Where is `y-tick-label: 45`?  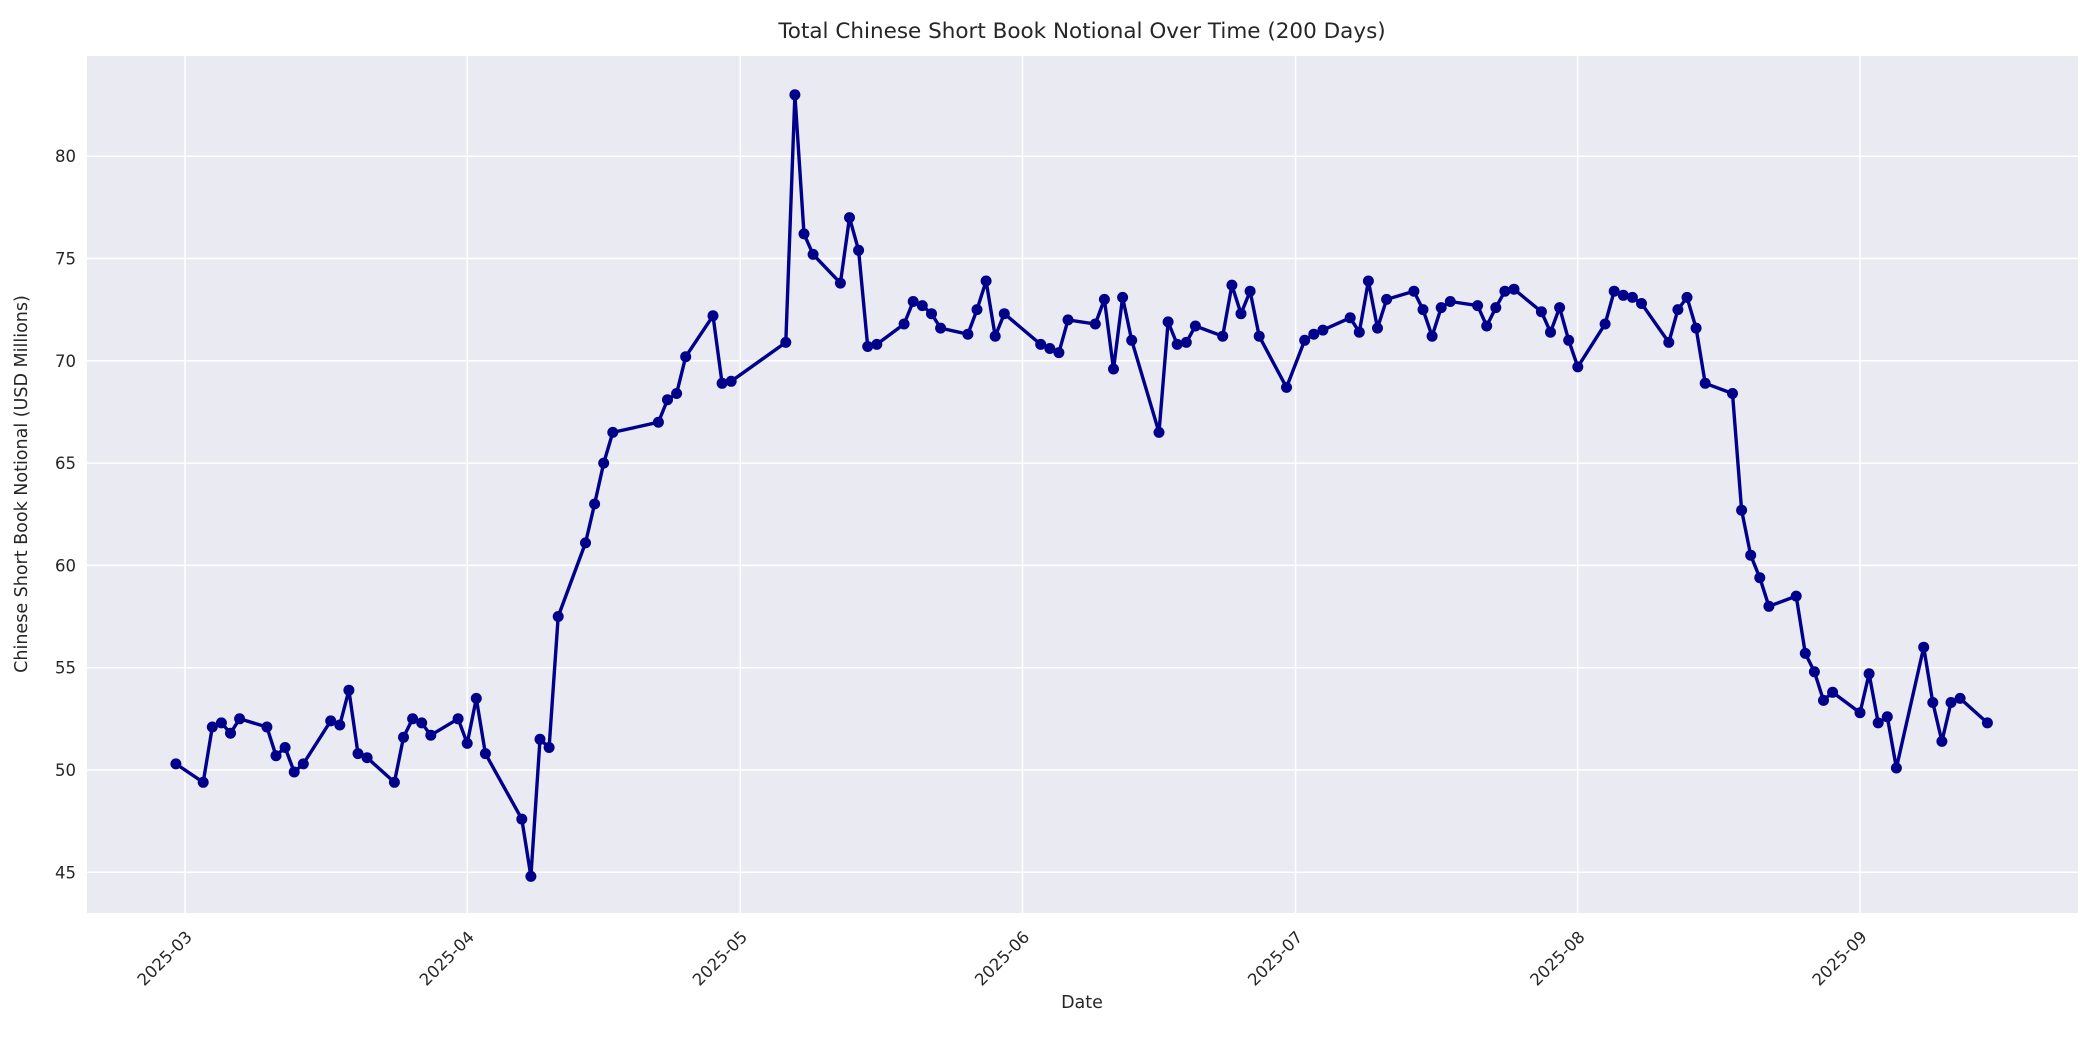 y-tick-label: 45 is located at coordinates (65, 872).